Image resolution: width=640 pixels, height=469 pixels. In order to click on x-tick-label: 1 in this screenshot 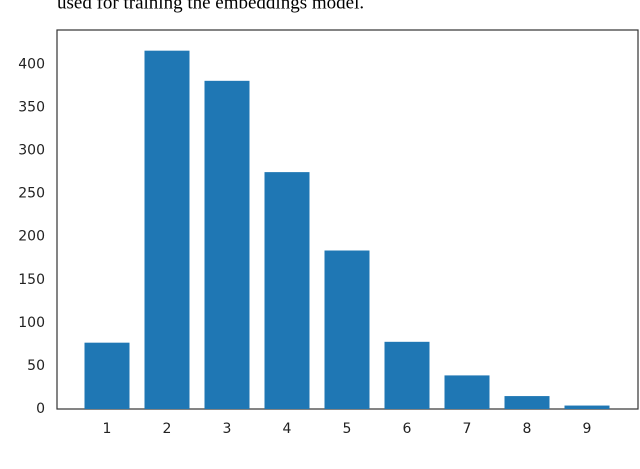, I will do `click(107, 429)`.